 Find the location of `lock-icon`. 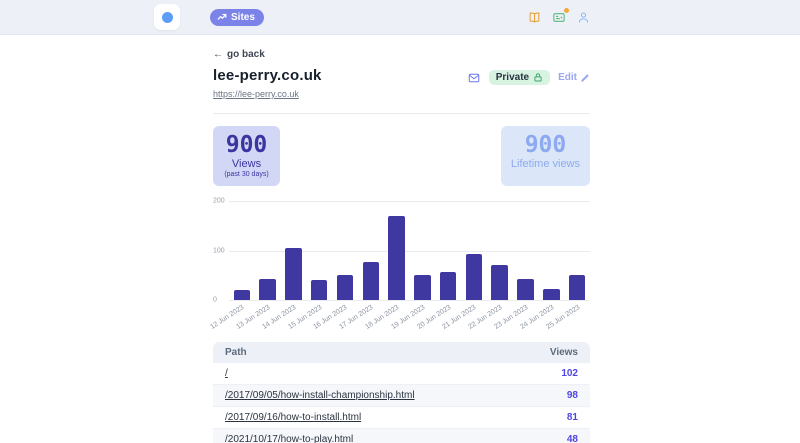

lock-icon is located at coordinates (538, 77).